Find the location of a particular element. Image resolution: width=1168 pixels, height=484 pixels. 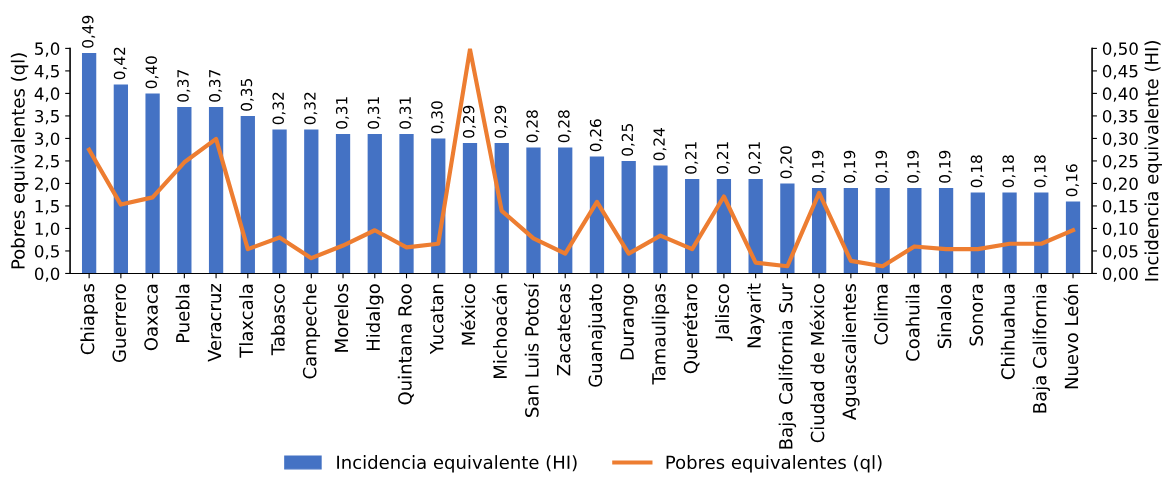

x-tick-label: Oaxaca is located at coordinates (151, 317).